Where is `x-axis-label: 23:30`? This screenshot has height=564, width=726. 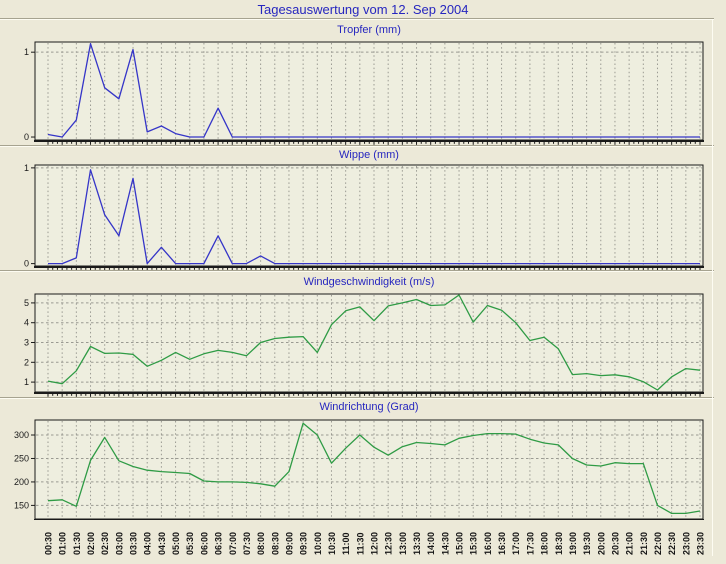 x-axis-label: 23:30 is located at coordinates (701, 543).